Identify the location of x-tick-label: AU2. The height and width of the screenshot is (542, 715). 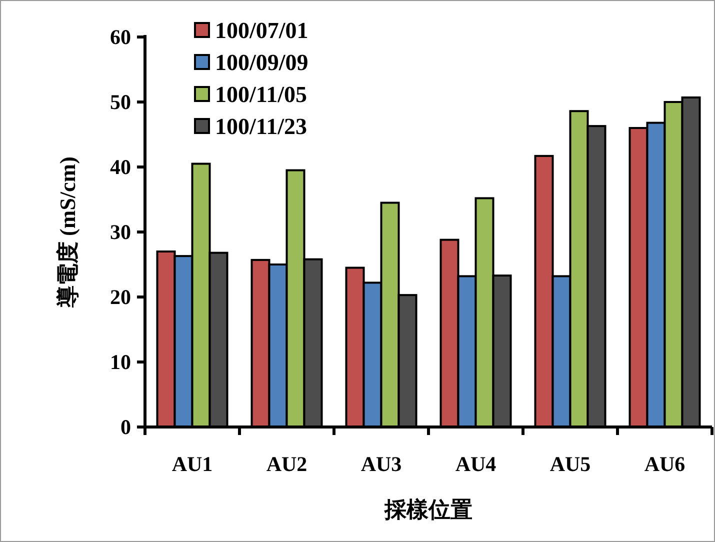
(287, 464).